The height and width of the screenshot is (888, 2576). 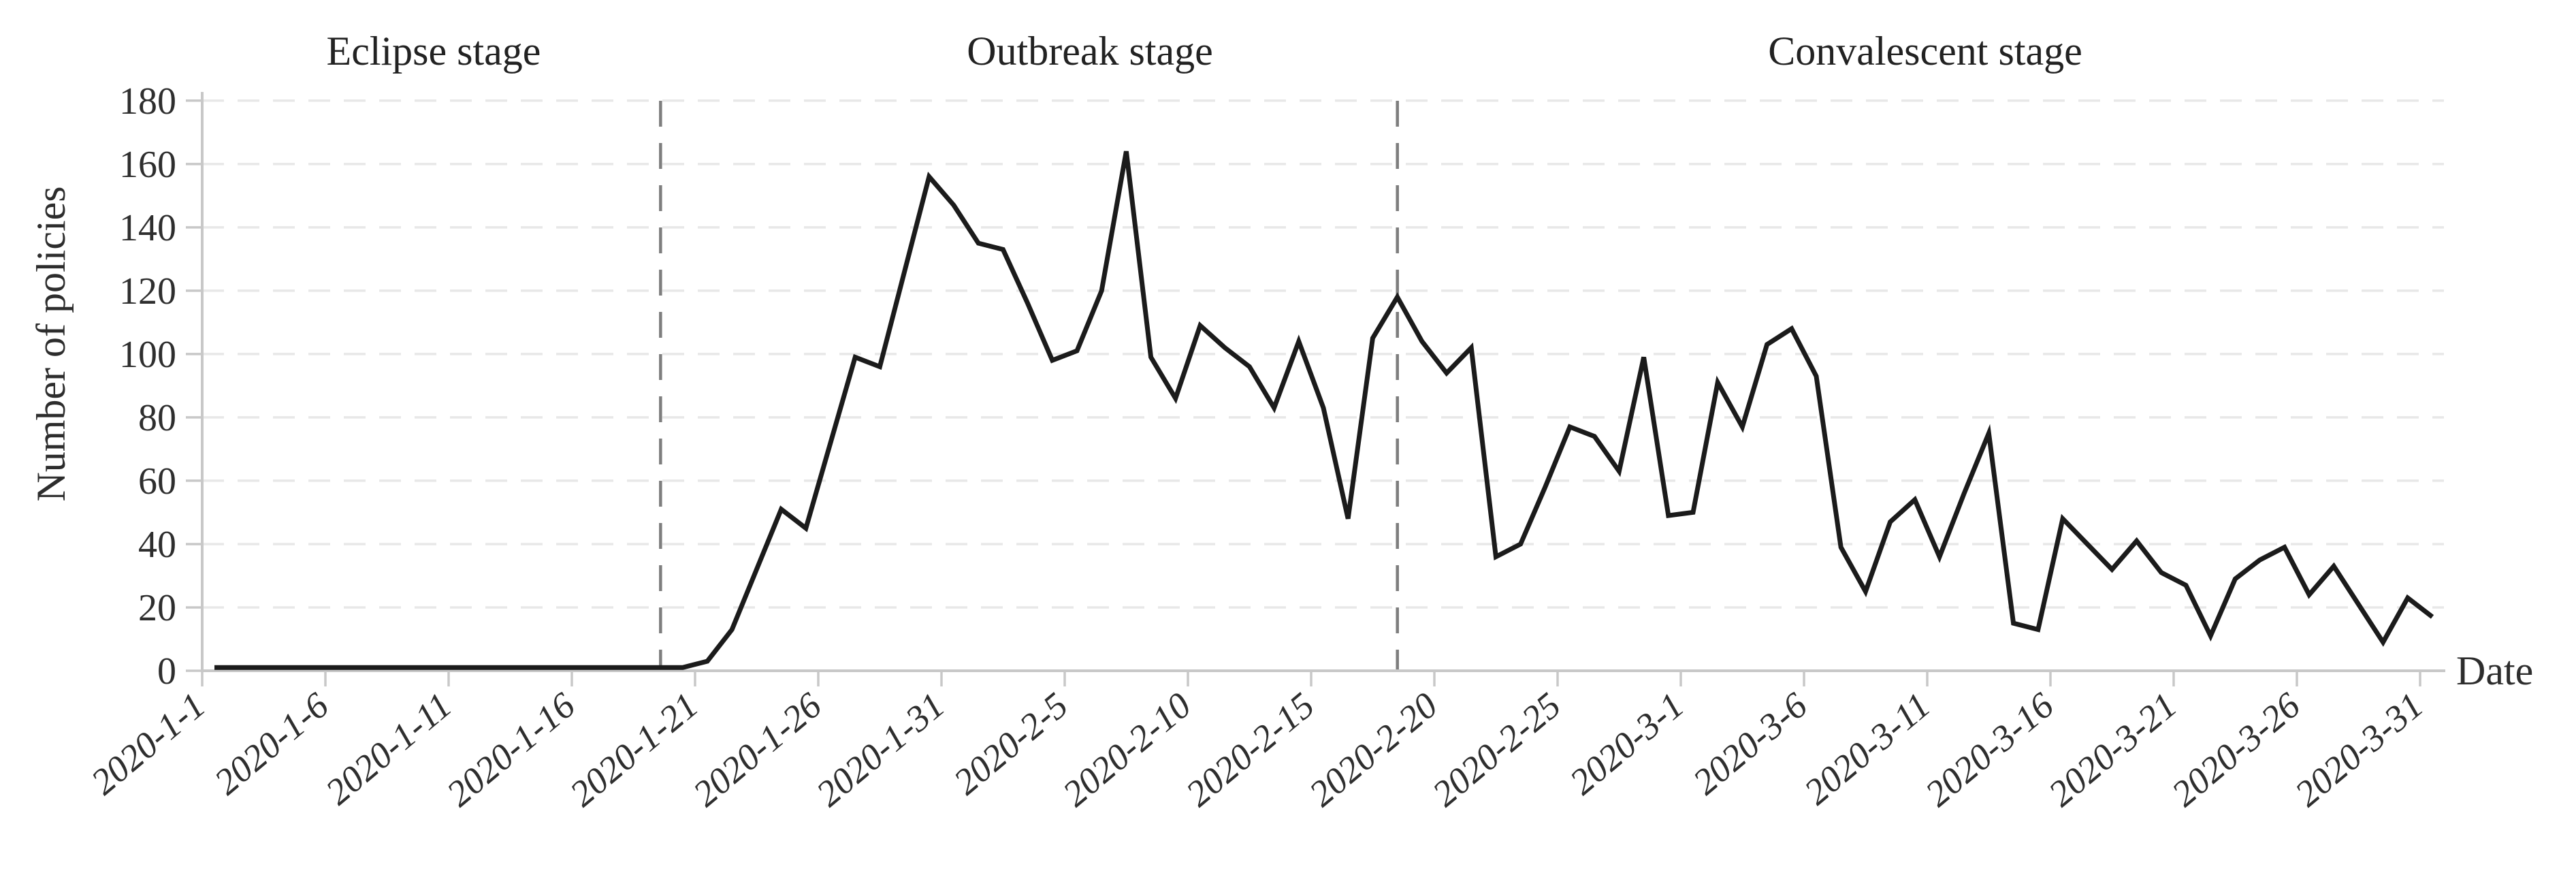 I want to click on x-tick-label: 2020-2-25, so click(x=1497, y=749).